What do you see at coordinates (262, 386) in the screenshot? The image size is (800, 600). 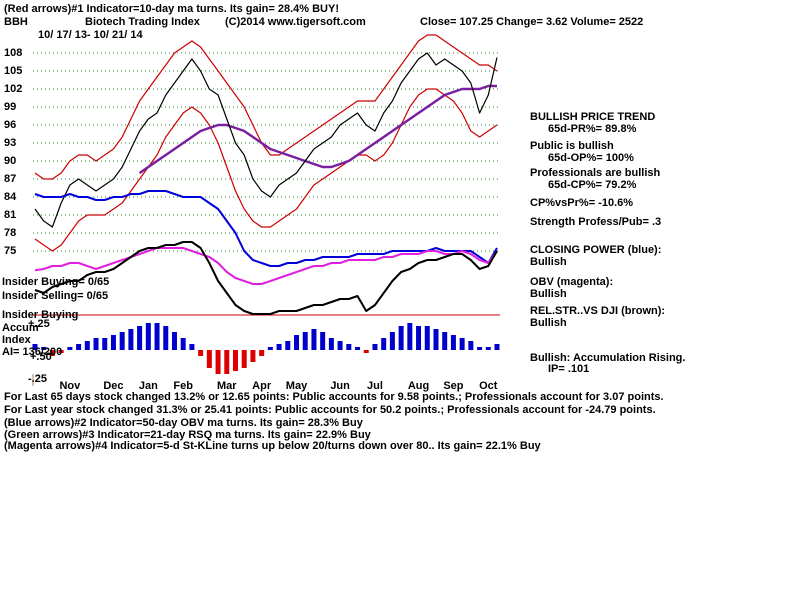 I see `x-tick-label: Apr` at bounding box center [262, 386].